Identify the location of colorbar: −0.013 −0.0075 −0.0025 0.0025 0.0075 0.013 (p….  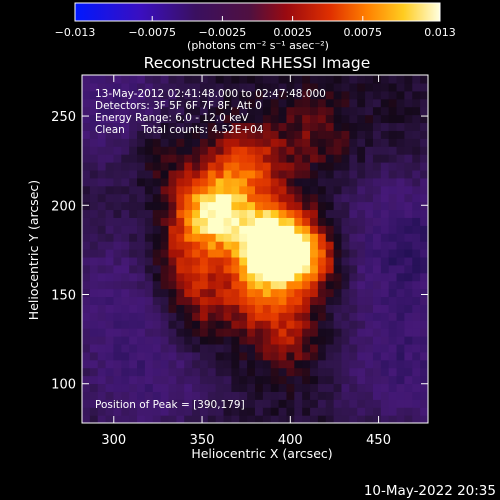
(255, 27).